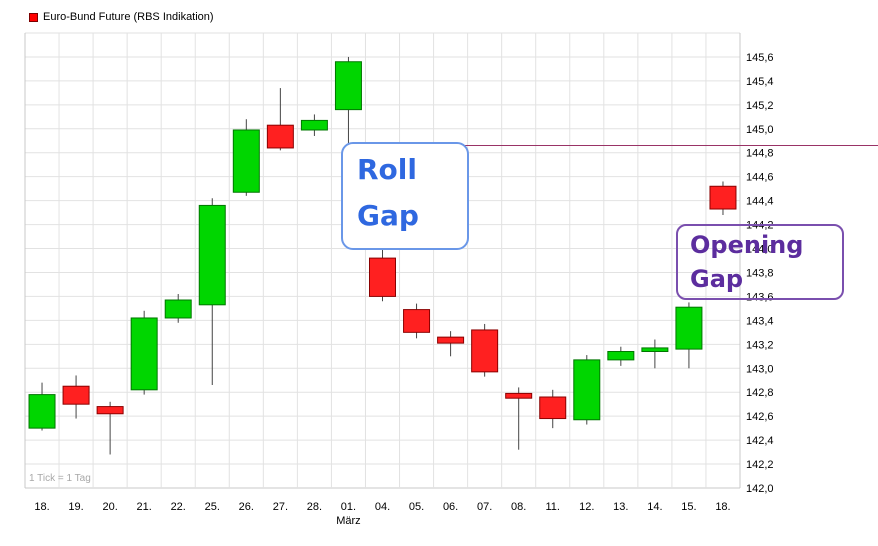 Image resolution: width=878 pixels, height=546 pixels. What do you see at coordinates (405, 196) in the screenshot?
I see `roll-gap-annotation: Roll Gap` at bounding box center [405, 196].